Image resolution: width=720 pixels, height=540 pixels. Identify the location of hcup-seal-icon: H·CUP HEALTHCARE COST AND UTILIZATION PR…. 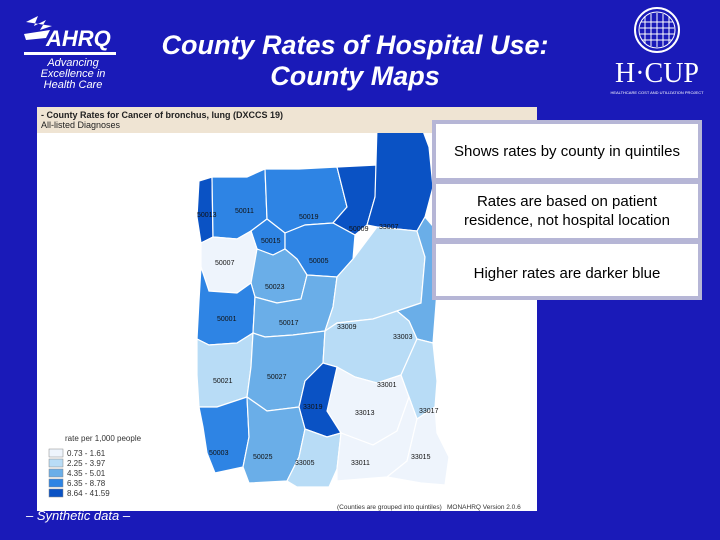
(657, 51).